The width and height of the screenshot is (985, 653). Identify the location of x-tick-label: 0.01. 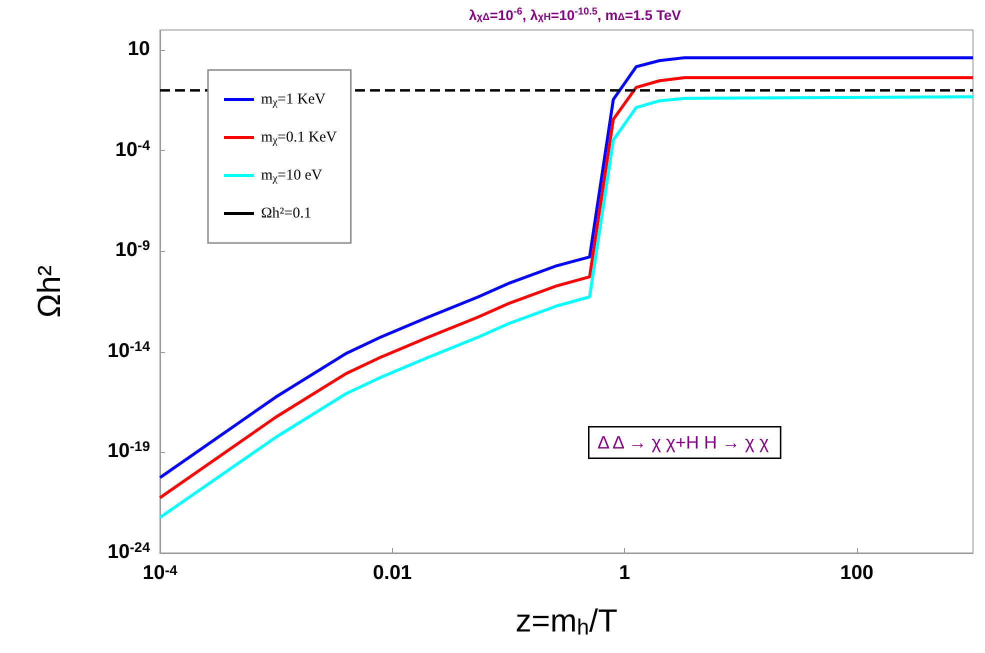
(392, 573).